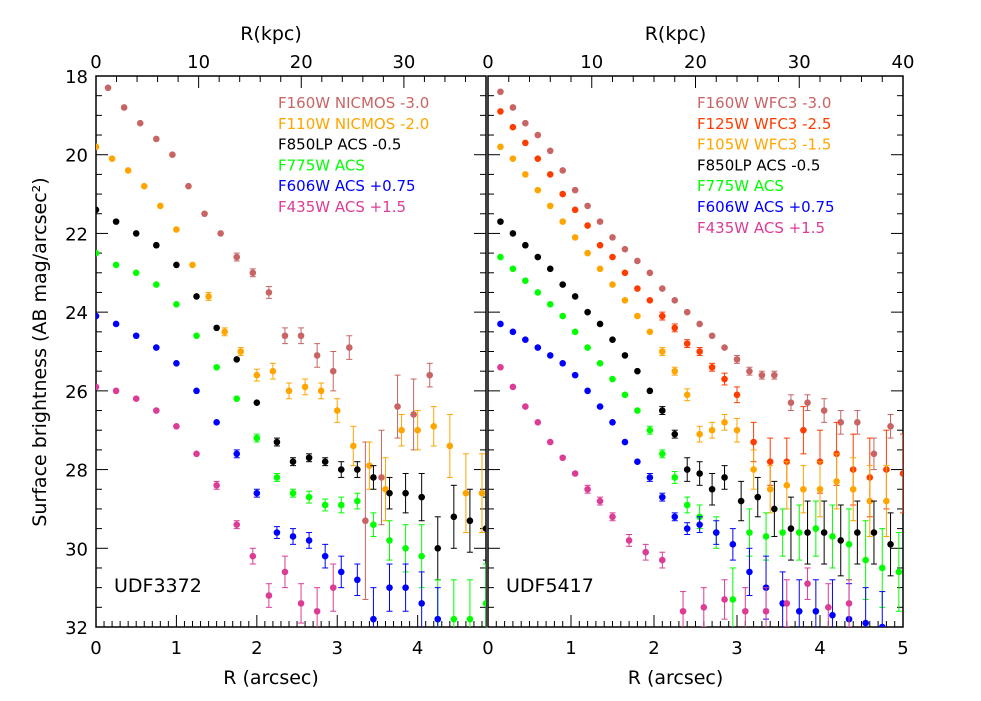 This screenshot has height=701, width=981. I want to click on legend-entry: F110W NICMOS -2.0, so click(353, 124).